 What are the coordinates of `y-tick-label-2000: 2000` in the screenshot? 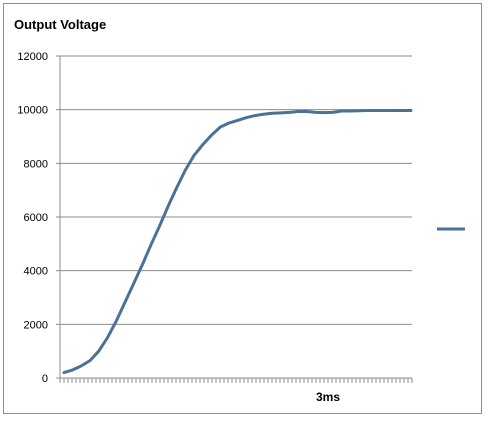 It's located at (36, 325).